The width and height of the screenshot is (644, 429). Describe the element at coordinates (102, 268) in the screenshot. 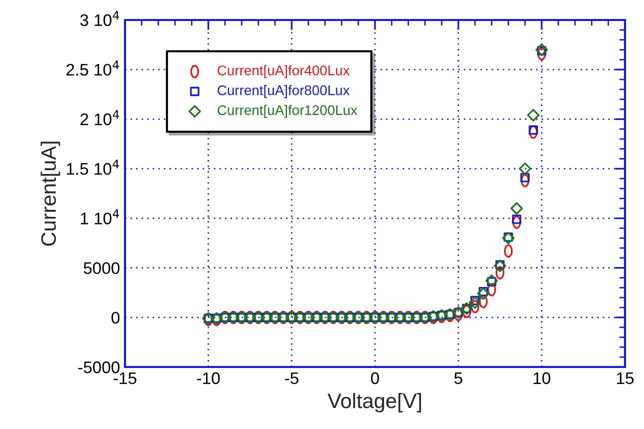

I see `y-tick-label: 5000` at that location.